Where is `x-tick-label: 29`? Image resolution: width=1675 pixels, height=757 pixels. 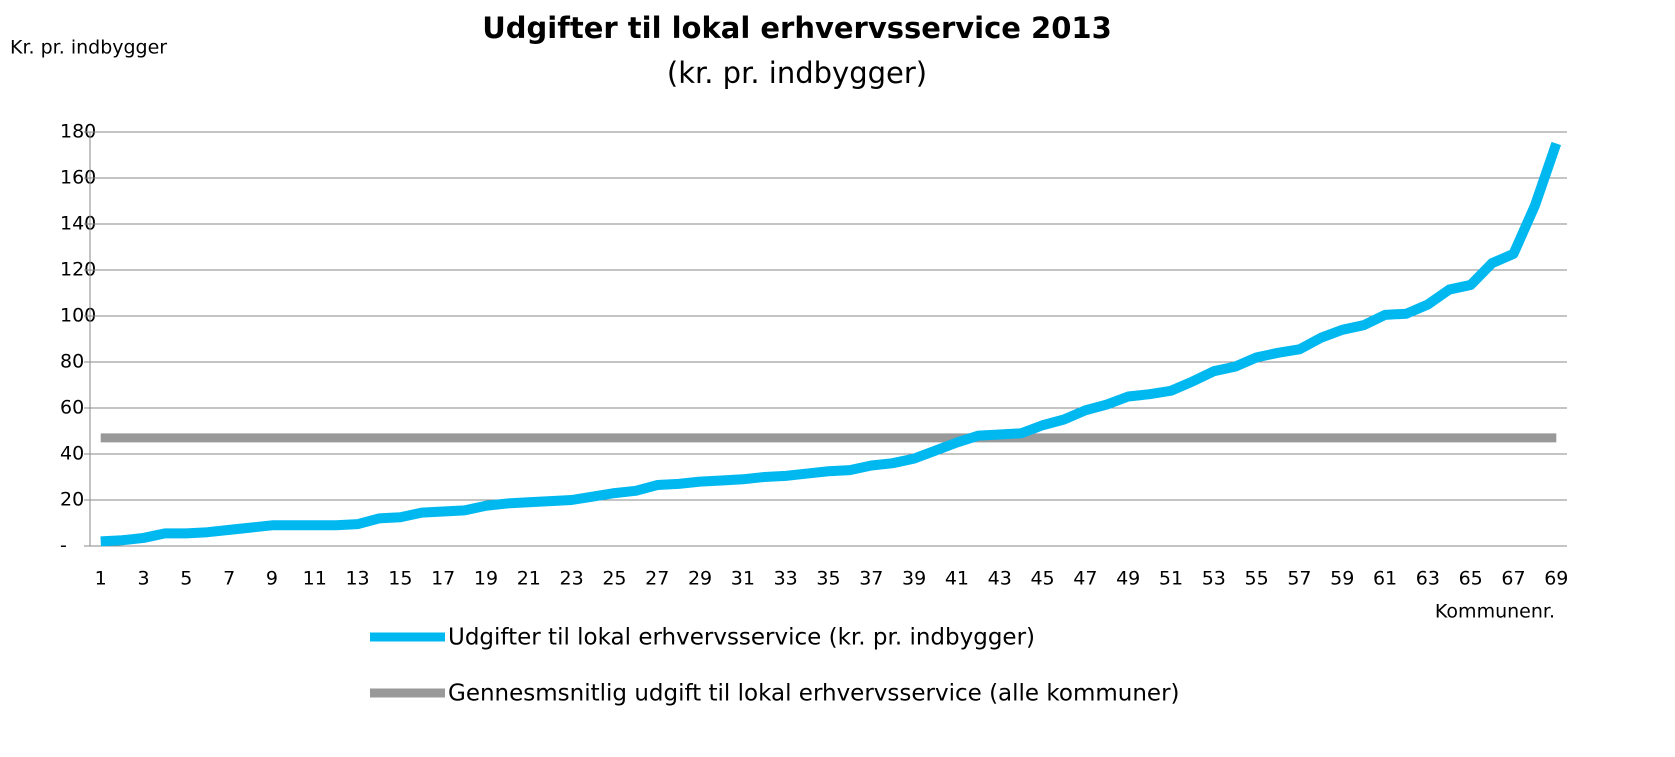
x-tick-label: 29 is located at coordinates (700, 579).